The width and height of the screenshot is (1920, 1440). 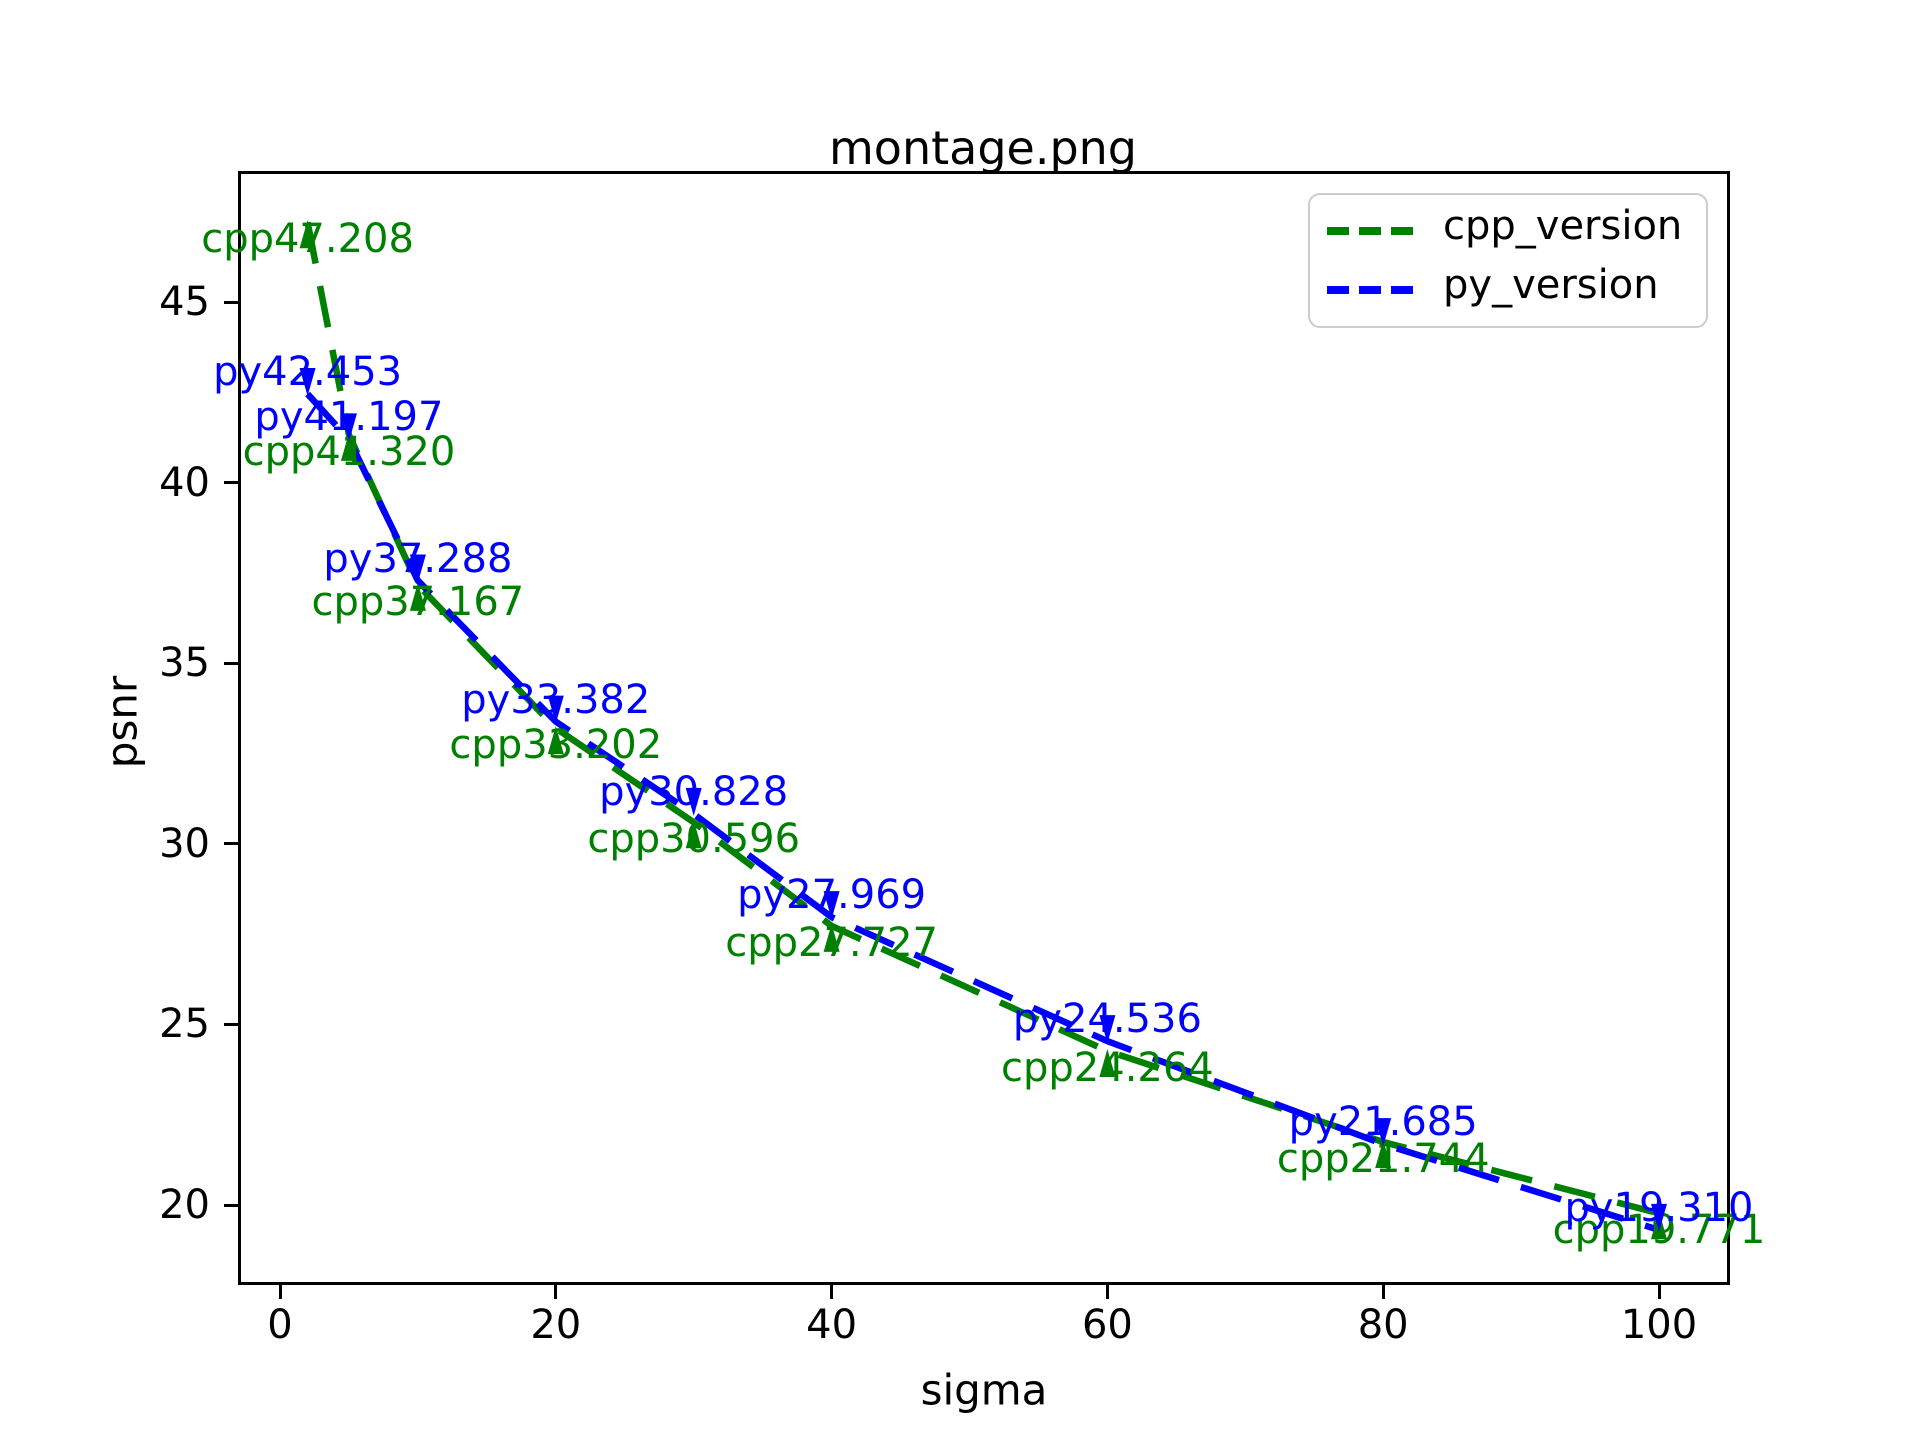 What do you see at coordinates (556, 1325) in the screenshot?
I see `x-tick-label: 20` at bounding box center [556, 1325].